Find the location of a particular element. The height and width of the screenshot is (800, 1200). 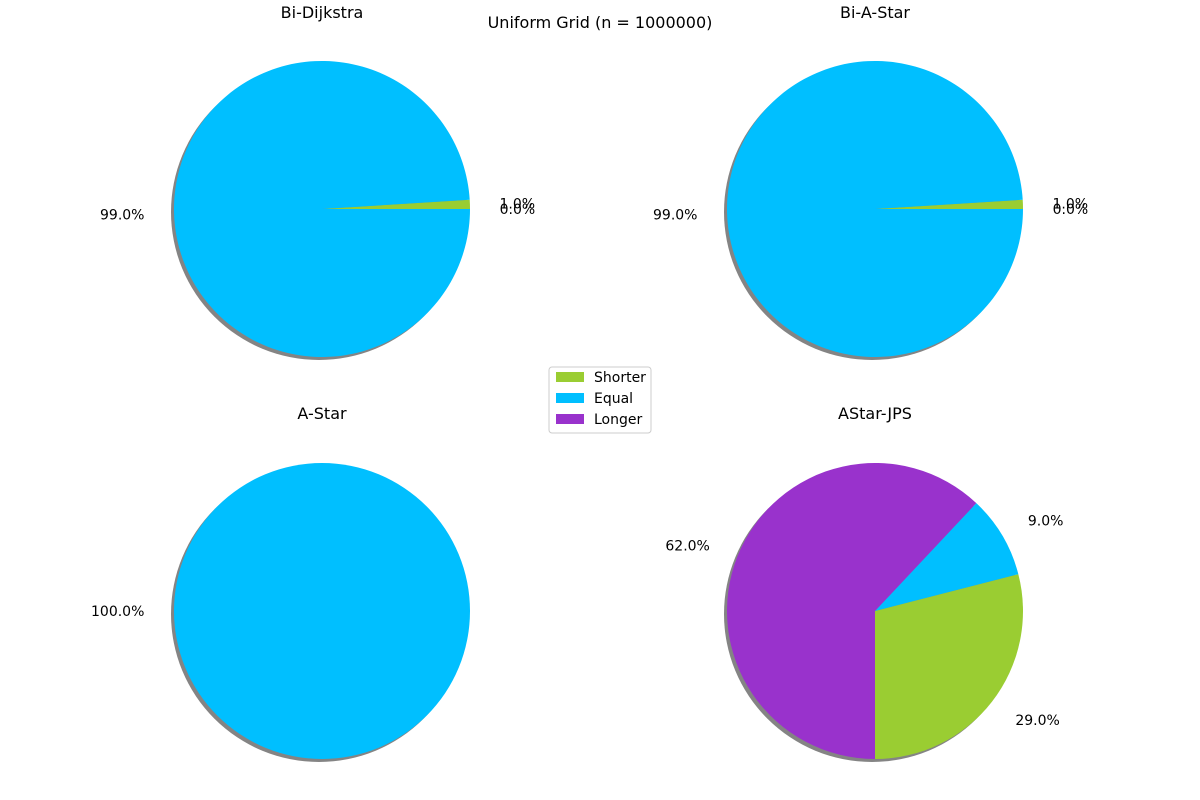

legend-label-shorter: Shorter is located at coordinates (620, 378).